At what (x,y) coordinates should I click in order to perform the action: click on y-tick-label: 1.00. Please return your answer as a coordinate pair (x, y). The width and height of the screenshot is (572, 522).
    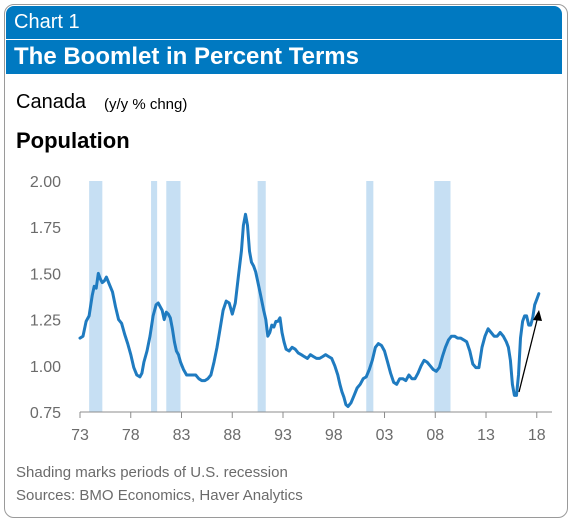
    Looking at the image, I should click on (45, 367).